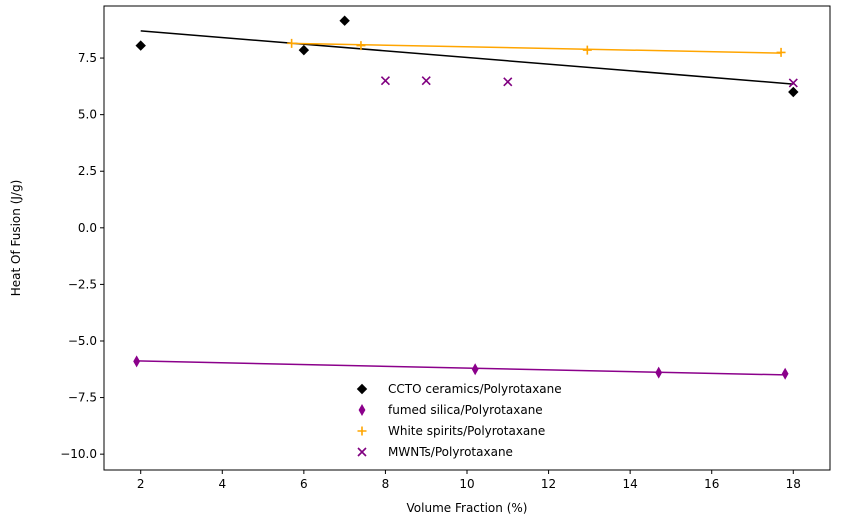 The width and height of the screenshot is (866, 525). Describe the element at coordinates (466, 484) in the screenshot. I see `x-tick-label-4: 10` at that location.